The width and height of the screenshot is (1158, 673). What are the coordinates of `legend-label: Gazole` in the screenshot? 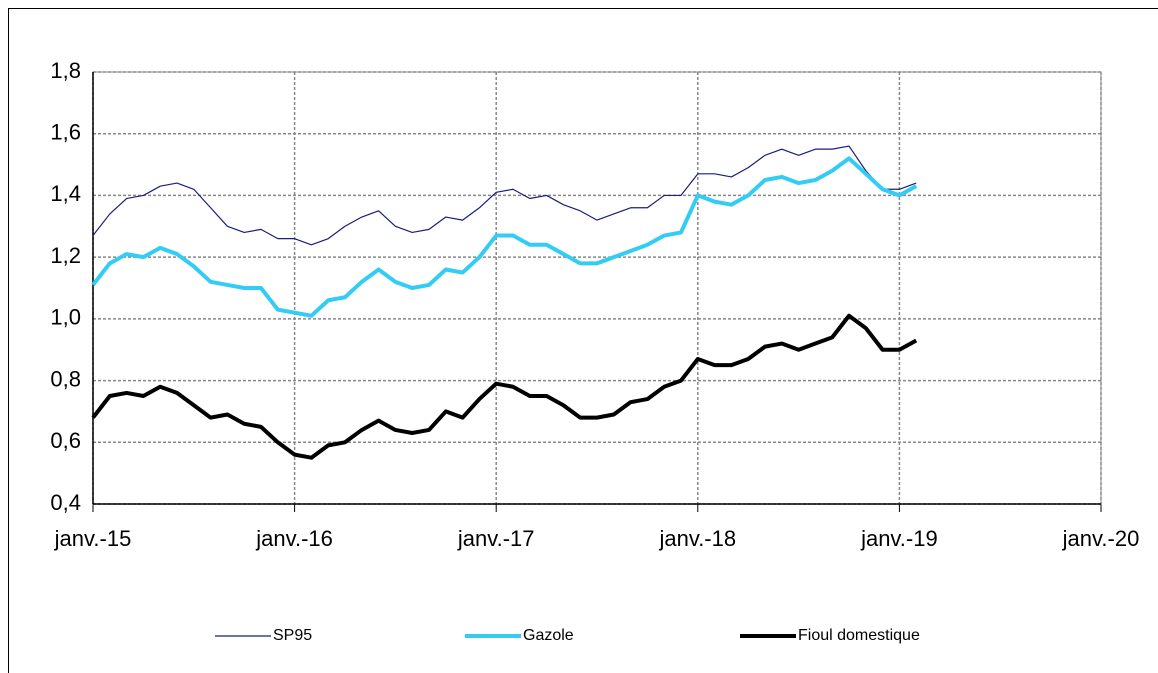 It's located at (548, 635).